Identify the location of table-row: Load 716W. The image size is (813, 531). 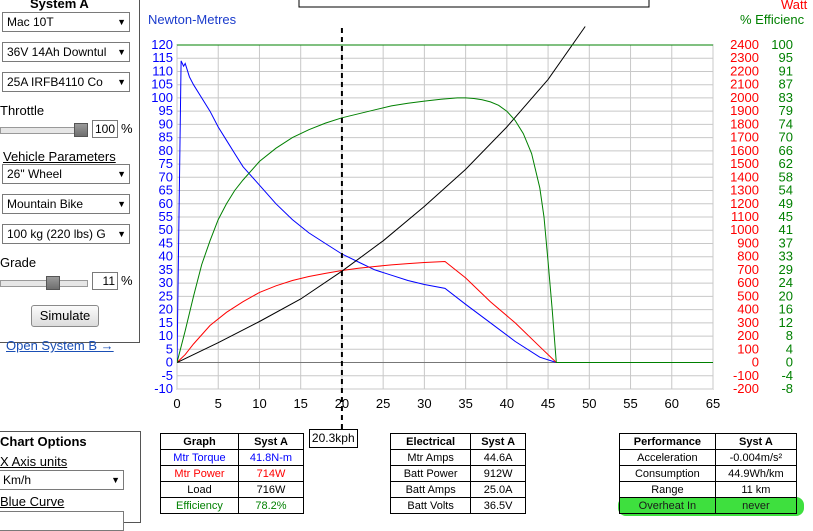
(232, 489).